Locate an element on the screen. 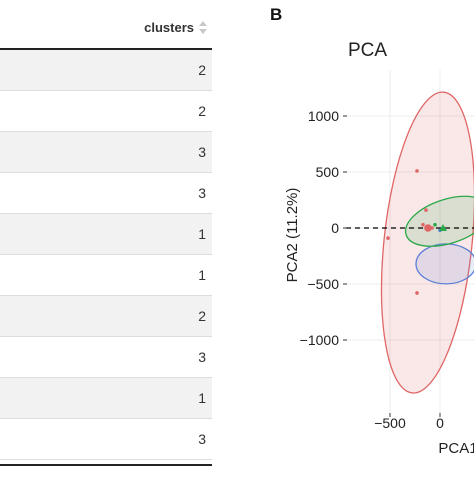 The image size is (474, 479). cluster-ellipses is located at coordinates (427, 242).